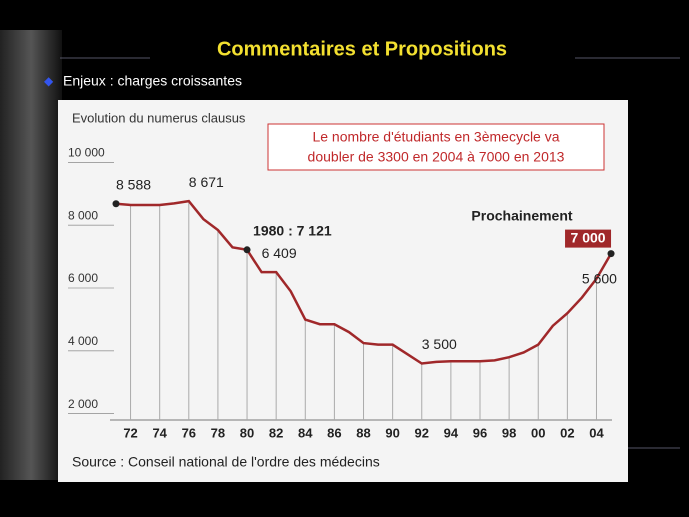  What do you see at coordinates (189, 432) in the screenshot?
I see `x-tick-label: 76` at bounding box center [189, 432].